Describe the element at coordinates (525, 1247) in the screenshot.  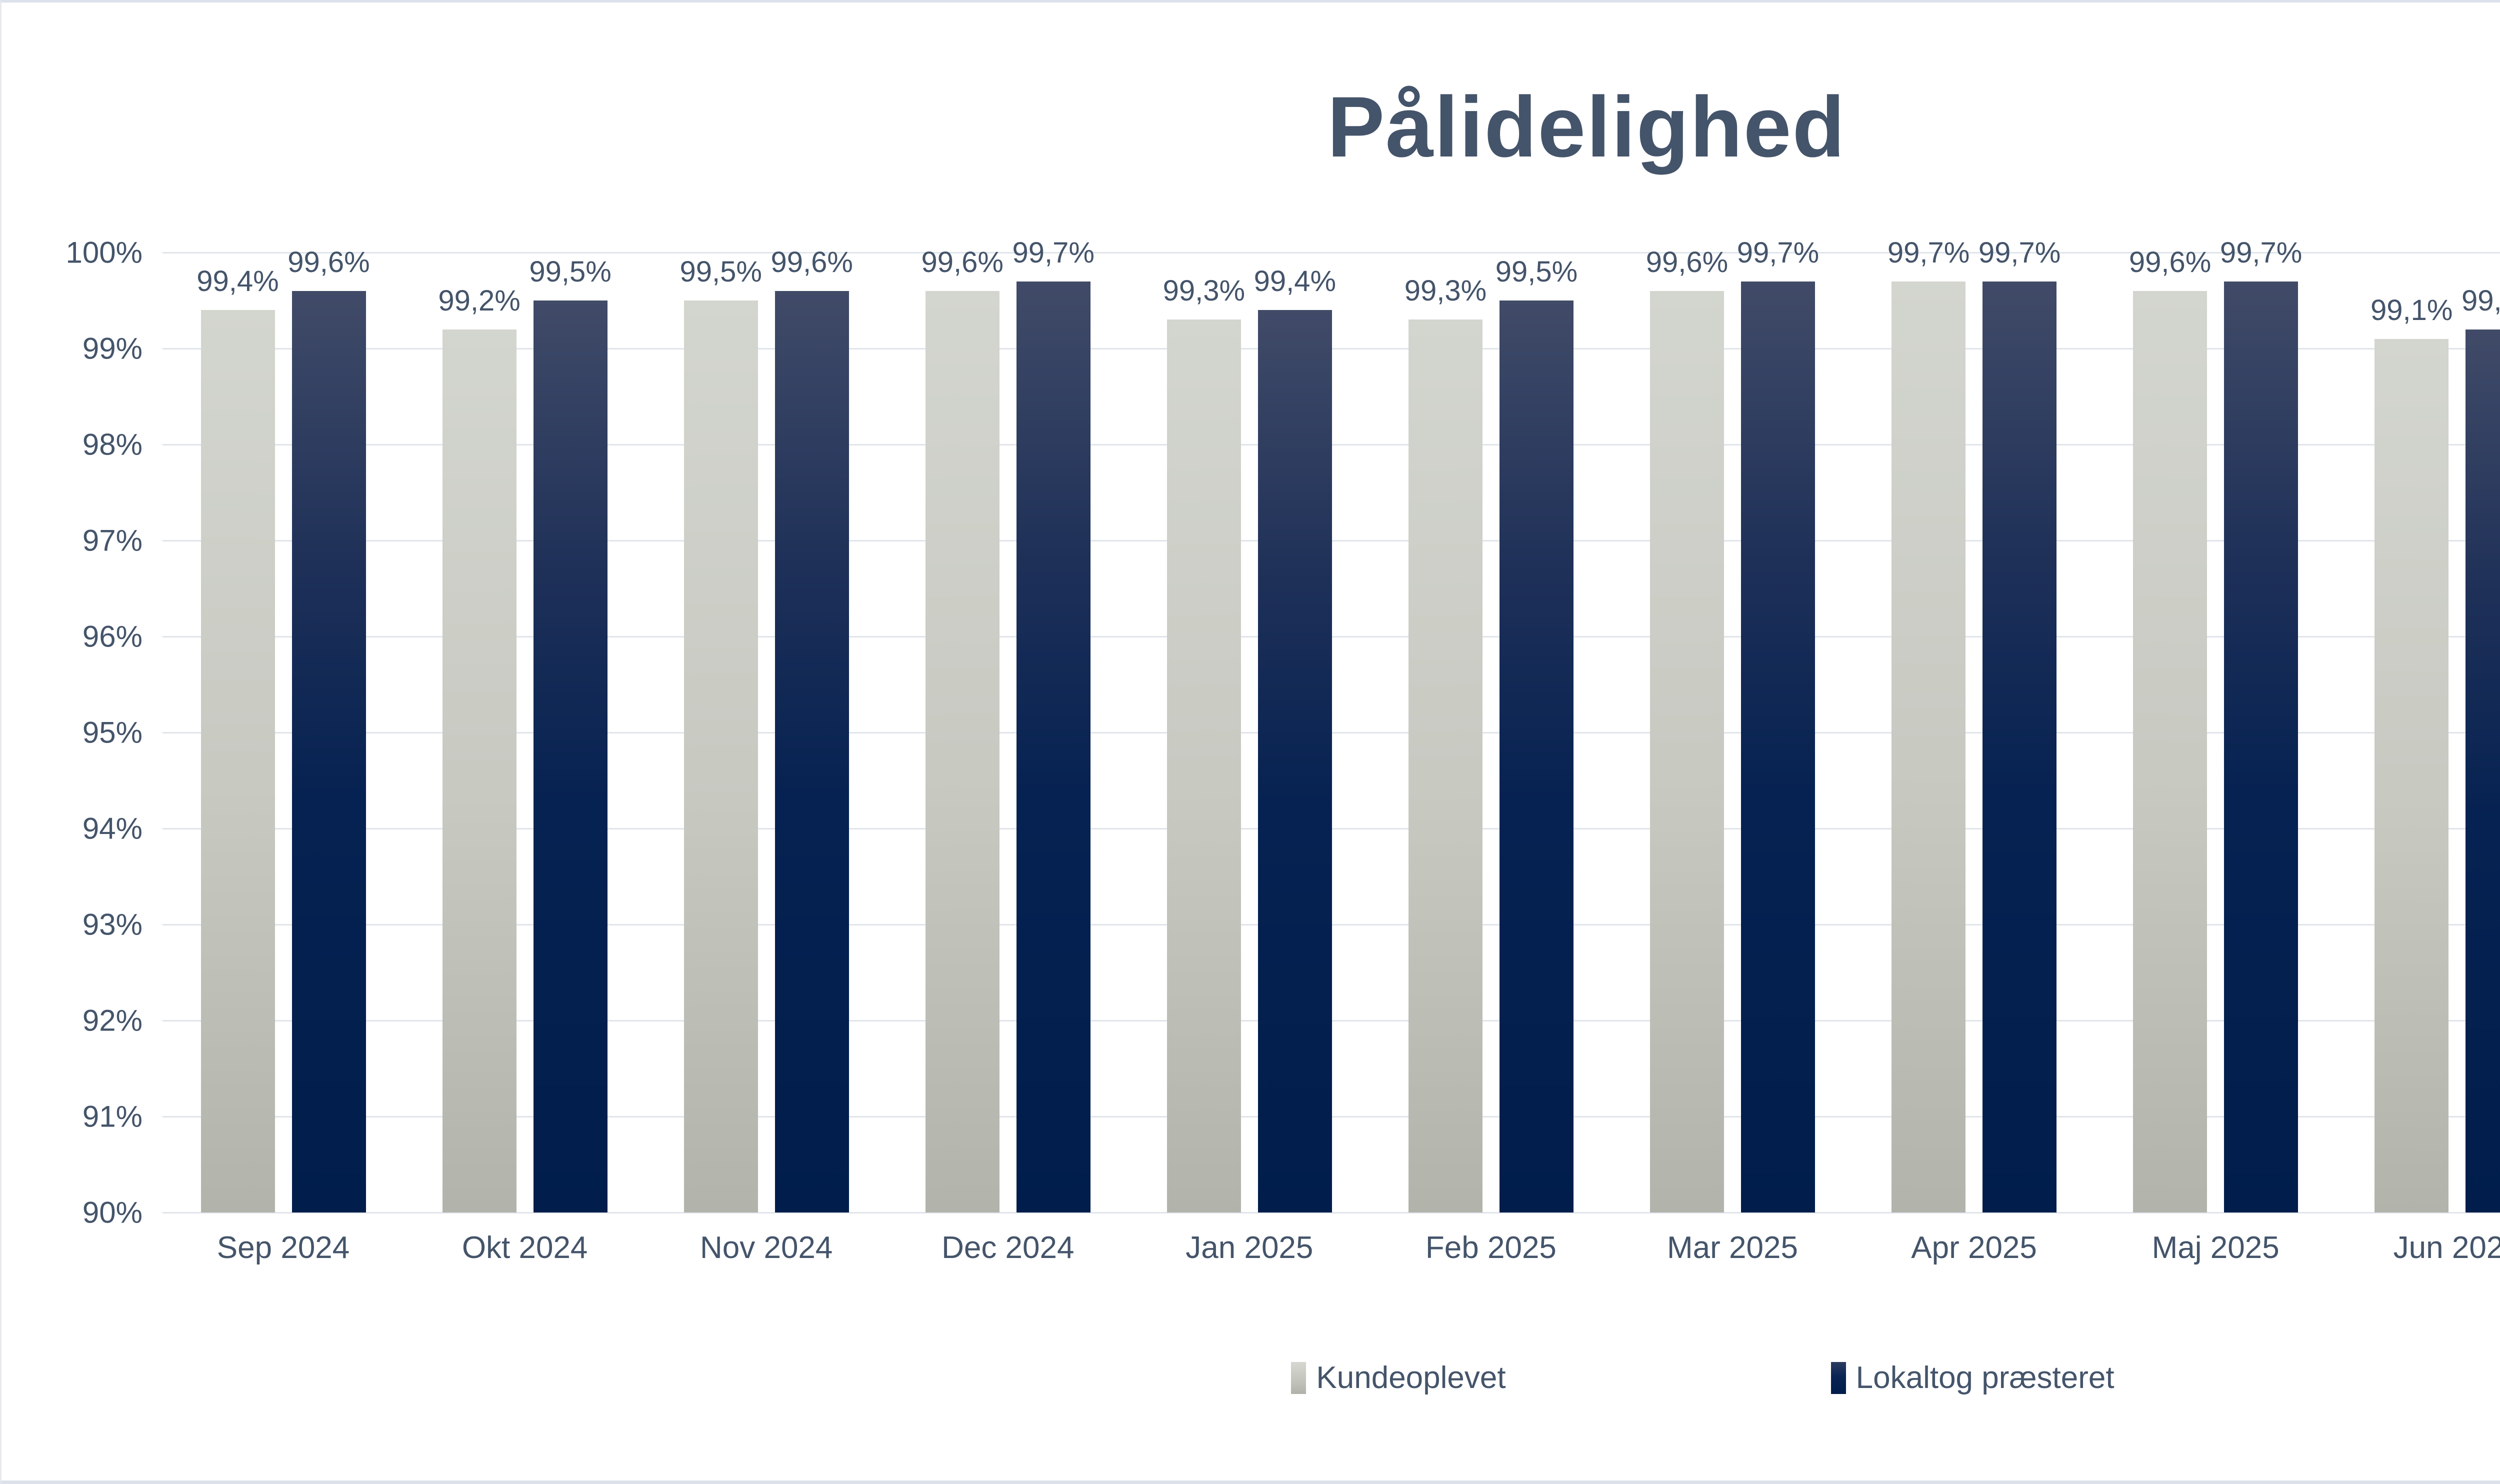
I see `x-axis-label: Okt 2024` at that location.